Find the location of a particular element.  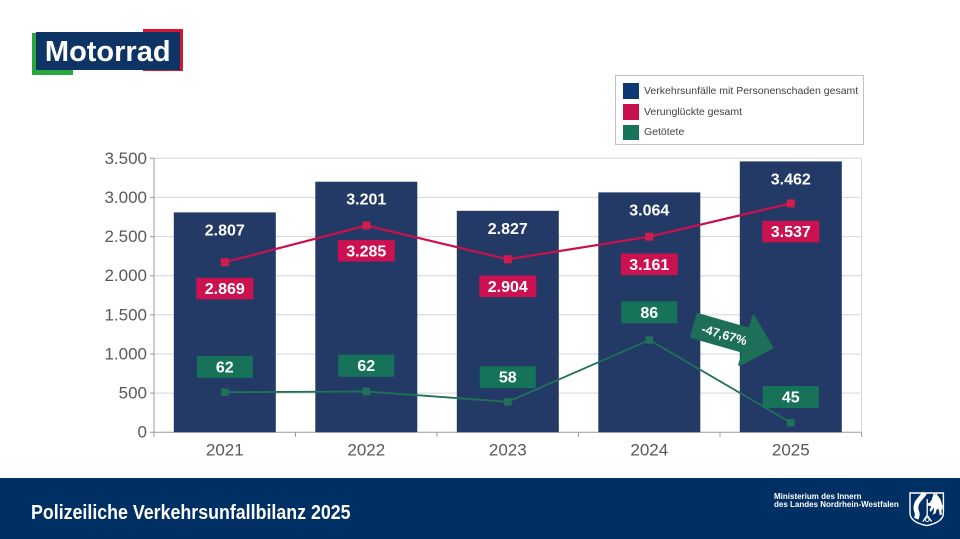

svg-text: 86 is located at coordinates (649, 313).